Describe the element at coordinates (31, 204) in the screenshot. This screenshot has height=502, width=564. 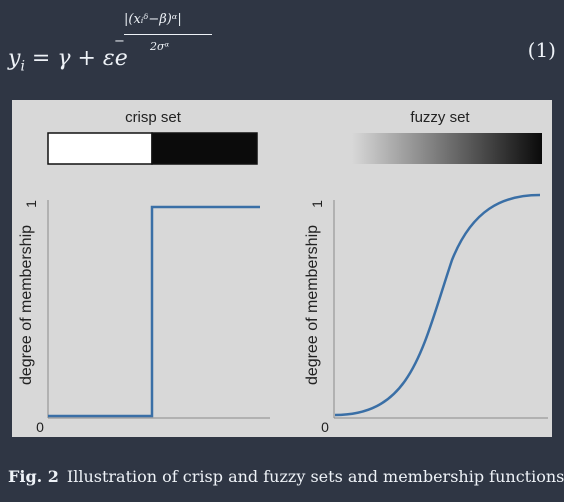
I see `crisp-ytick-top: 1` at that location.